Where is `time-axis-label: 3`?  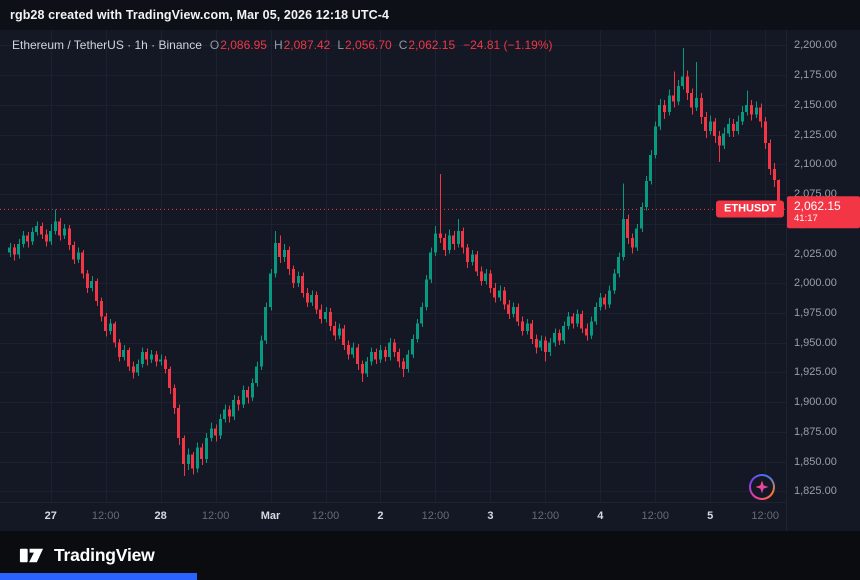
time-axis-label: 3 is located at coordinates (490, 516).